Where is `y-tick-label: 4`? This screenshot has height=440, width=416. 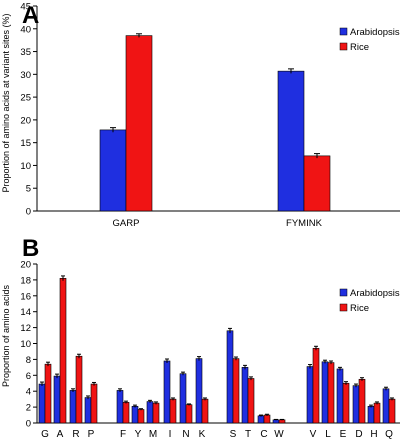
y-tick-label: 4 is located at coordinates (28, 392).